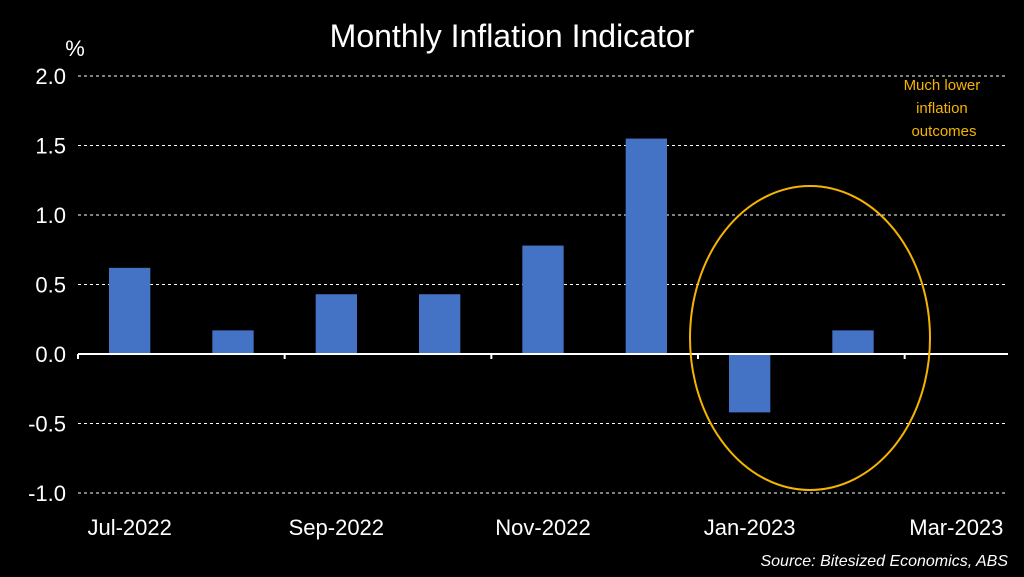 The height and width of the screenshot is (577, 1024). I want to click on y-tick-label: -1.0, so click(47, 493).